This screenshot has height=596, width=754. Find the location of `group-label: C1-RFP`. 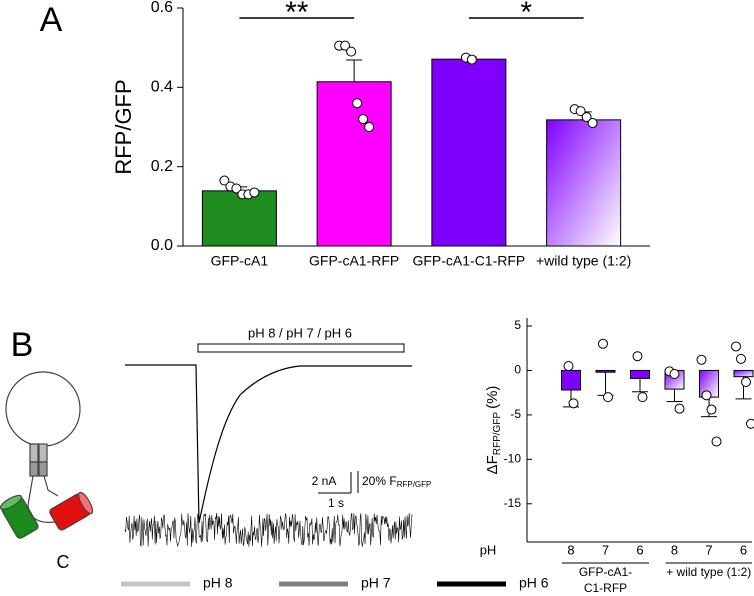

group-label: C1-RFP is located at coordinates (605, 588).